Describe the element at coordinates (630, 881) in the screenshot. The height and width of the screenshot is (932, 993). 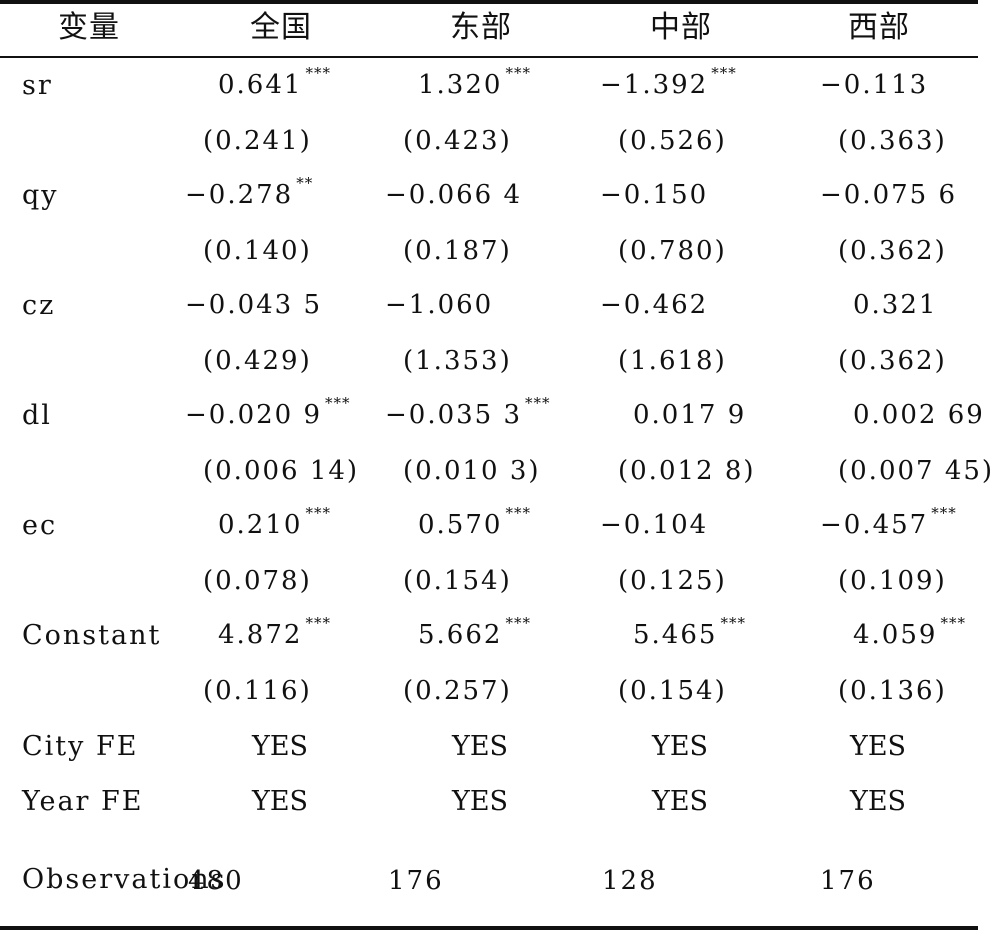
I see `observations-value: 128` at that location.